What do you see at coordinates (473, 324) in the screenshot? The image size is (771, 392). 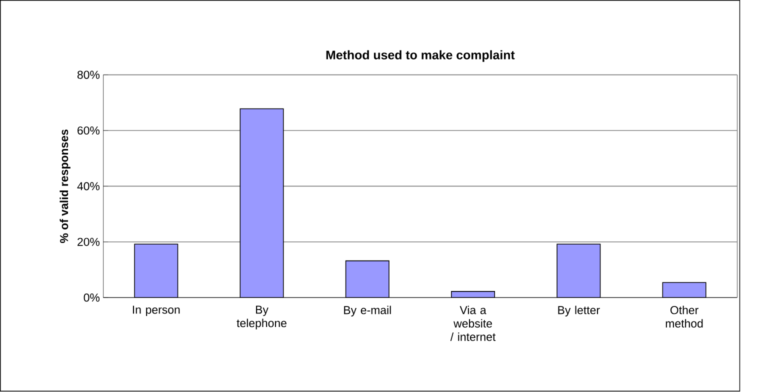 I see `x-tick-label: Via a website / internet` at bounding box center [473, 324].